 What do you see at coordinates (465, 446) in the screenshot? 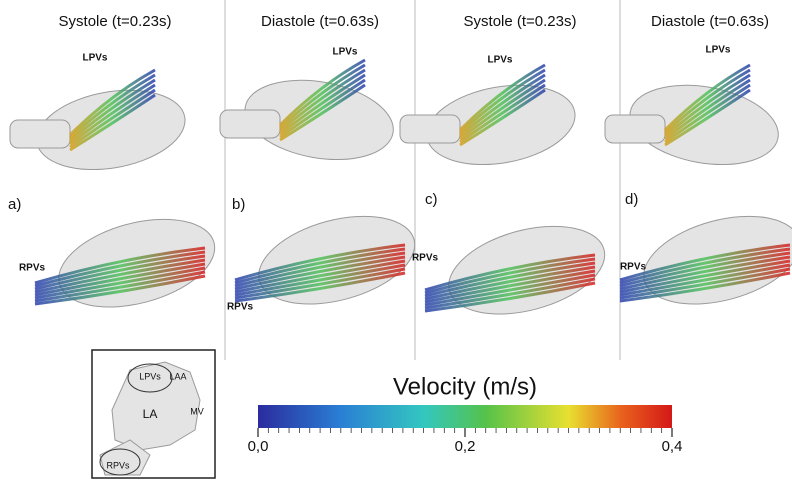
I see `tick-label: 0,2` at bounding box center [465, 446].